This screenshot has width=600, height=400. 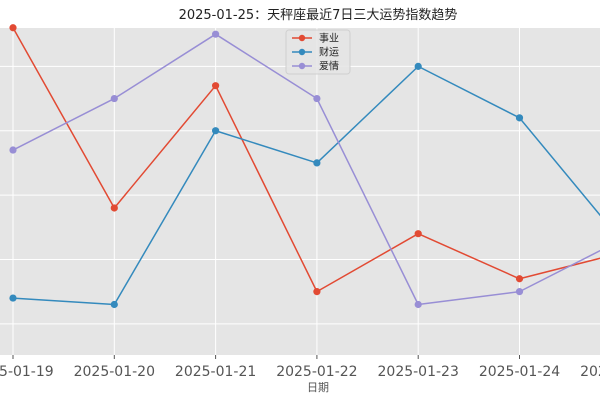 I want to click on legend-label: 事业, so click(x=329, y=38).